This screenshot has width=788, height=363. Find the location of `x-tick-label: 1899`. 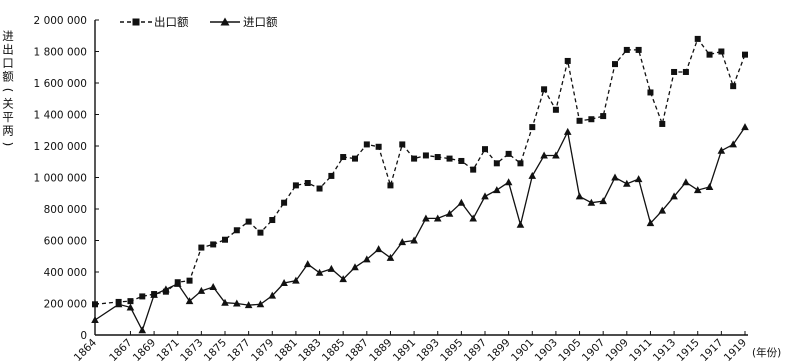

x-tick-label: 1899 is located at coordinates (498, 350).